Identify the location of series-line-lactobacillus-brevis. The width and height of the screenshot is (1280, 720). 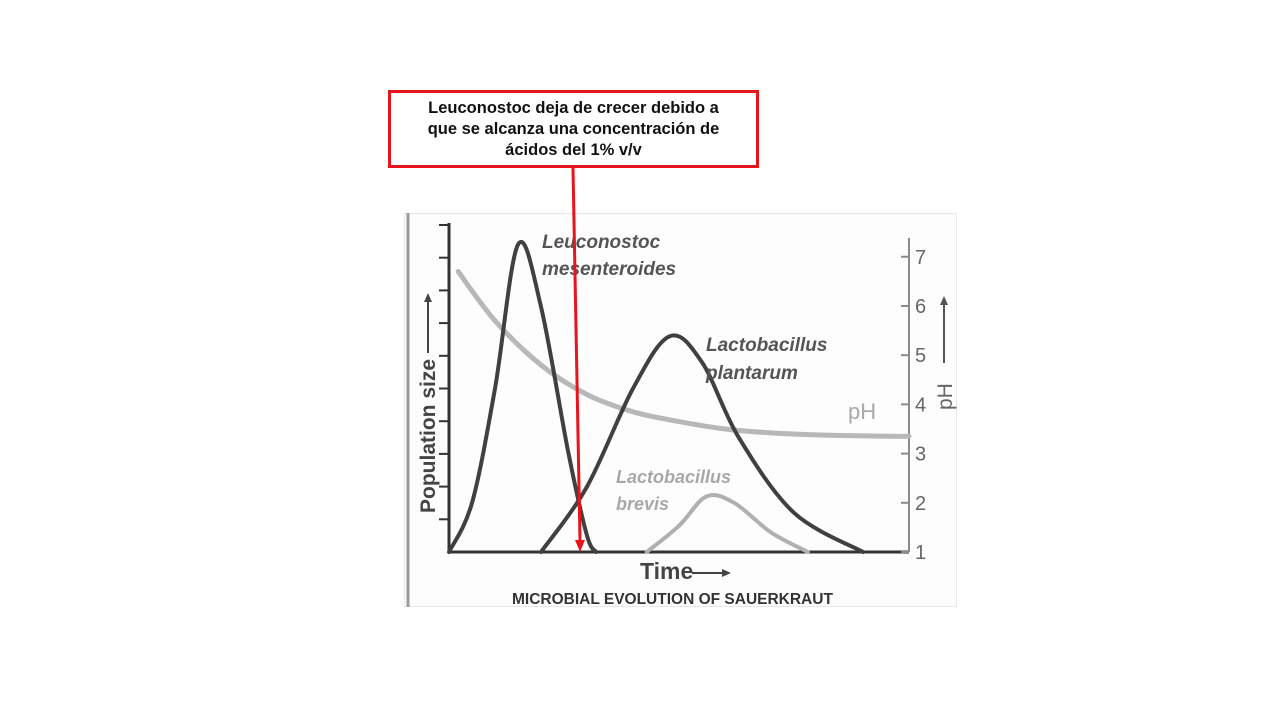
(727, 523).